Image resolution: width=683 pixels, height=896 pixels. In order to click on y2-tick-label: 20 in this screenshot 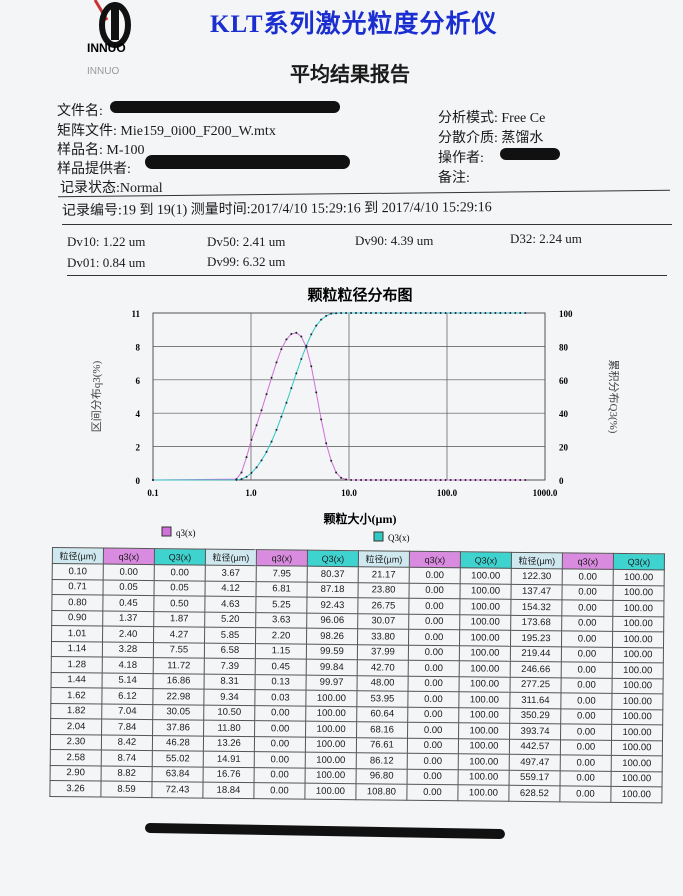, I will do `click(564, 448)`.